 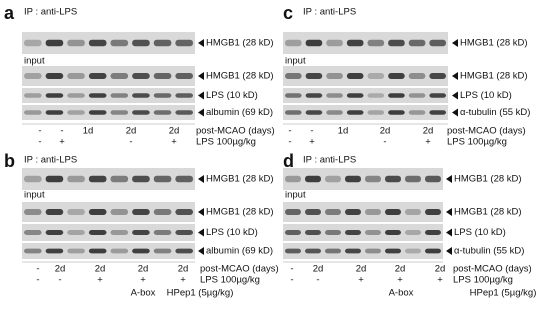 I want to click on blot-label: α-tubulin (55 kD), so click(x=489, y=251).